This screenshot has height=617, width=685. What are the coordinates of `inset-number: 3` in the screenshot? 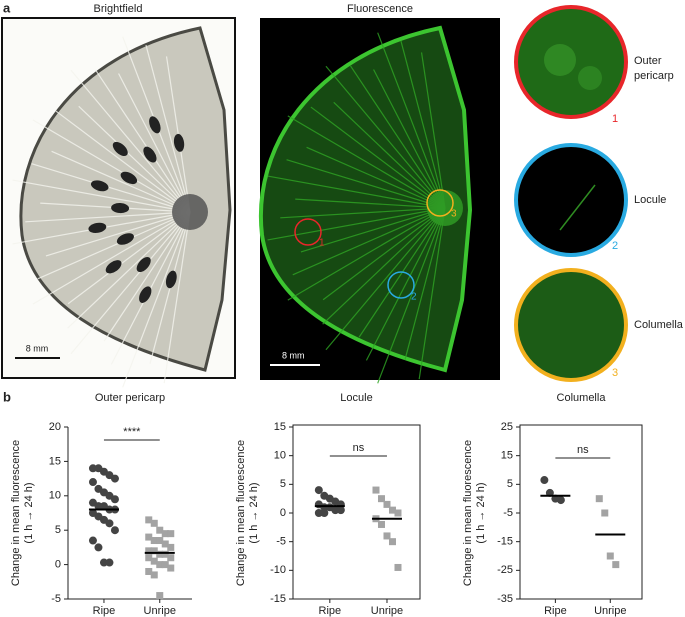 It's located at (615, 373).